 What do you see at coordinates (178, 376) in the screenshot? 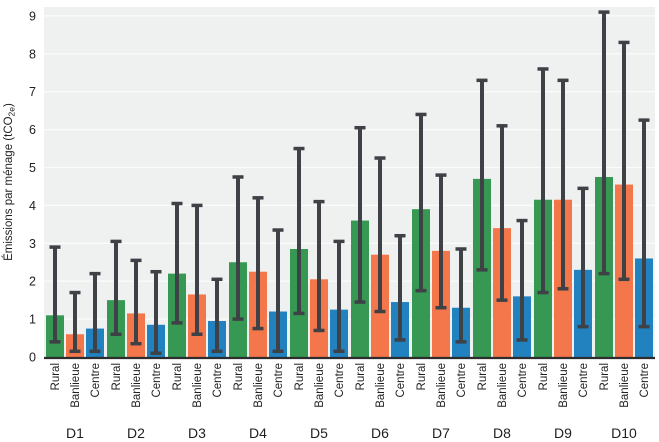
I see `x-tick-label-D3-rural: Rural` at bounding box center [178, 376].